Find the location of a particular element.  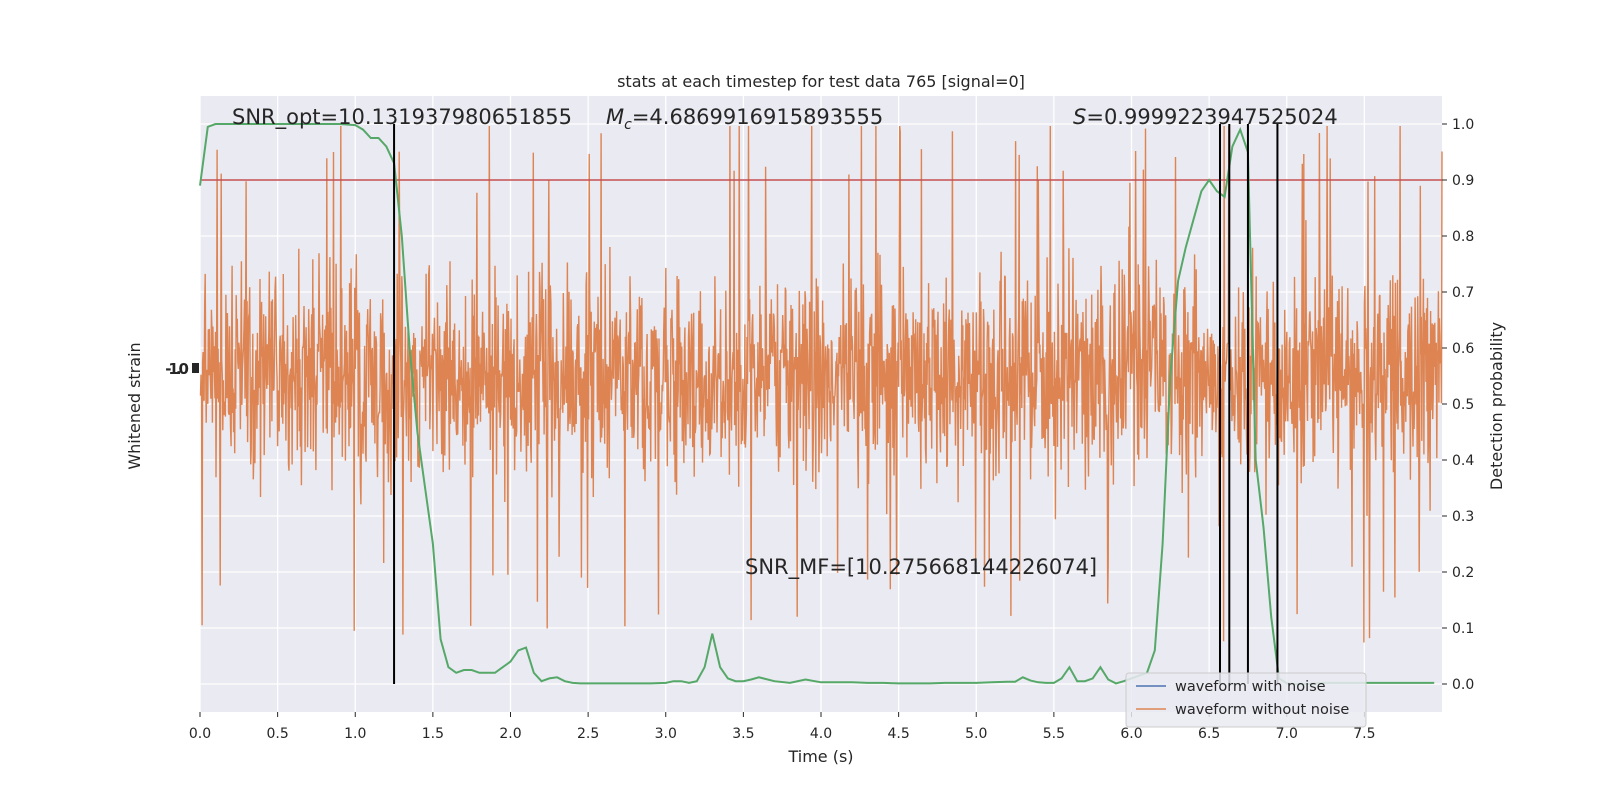

left-axis-overlapping-ticks: -1.0 is located at coordinates (182, 369).